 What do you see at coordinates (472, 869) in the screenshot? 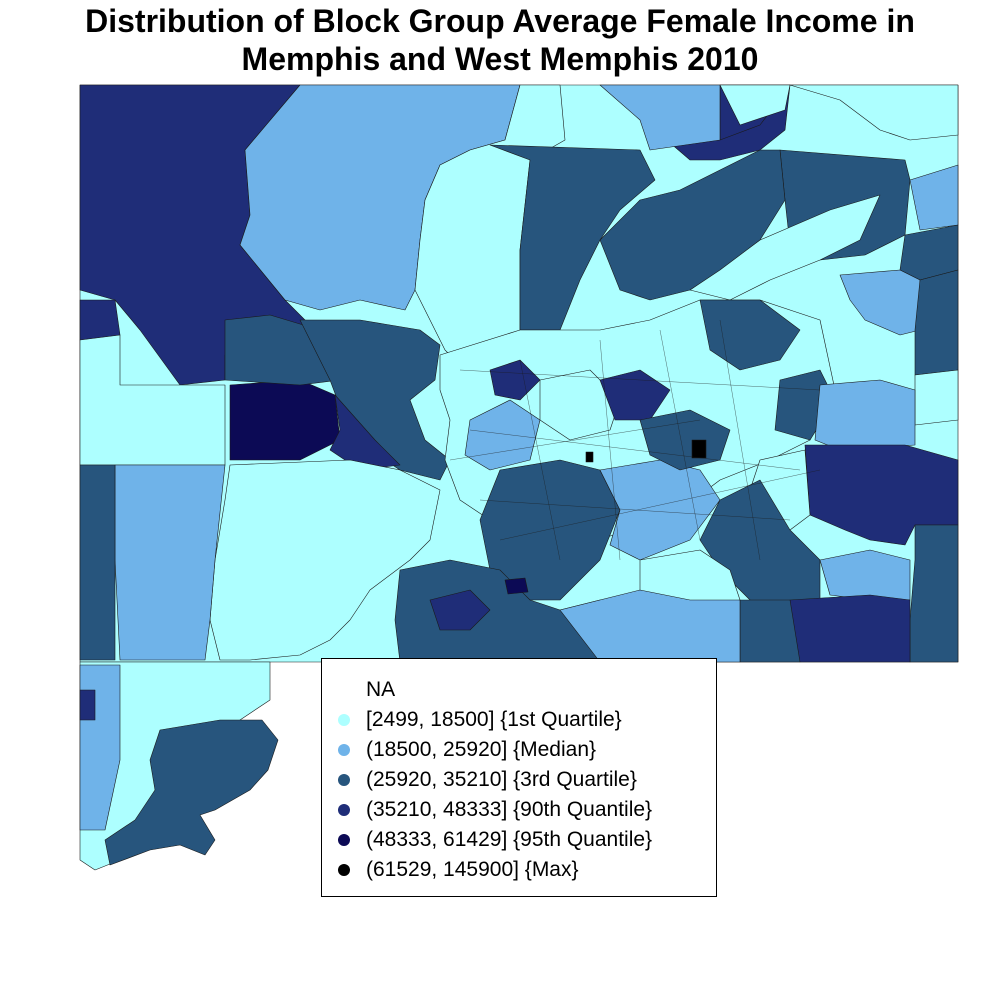
I see `legend-label: (61529, 145900] {Max}` at bounding box center [472, 869].